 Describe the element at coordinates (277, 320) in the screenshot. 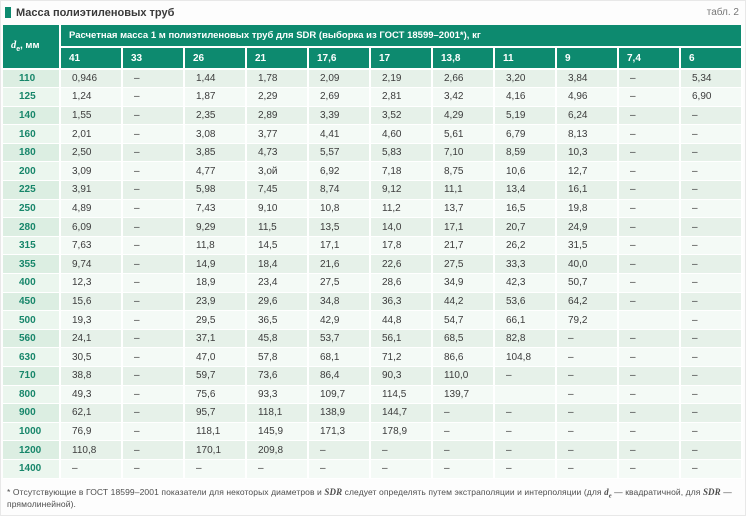

I see `mass-cell: 36,5` at that location.